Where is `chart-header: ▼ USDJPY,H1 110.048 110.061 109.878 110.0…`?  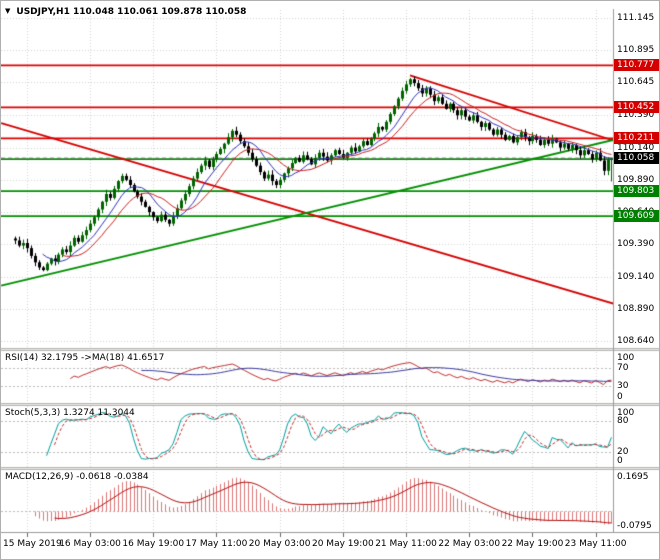
chart-header: ▼ USDJPY,H1 110.048 110.061 109.878 110.0… is located at coordinates (125, 12).